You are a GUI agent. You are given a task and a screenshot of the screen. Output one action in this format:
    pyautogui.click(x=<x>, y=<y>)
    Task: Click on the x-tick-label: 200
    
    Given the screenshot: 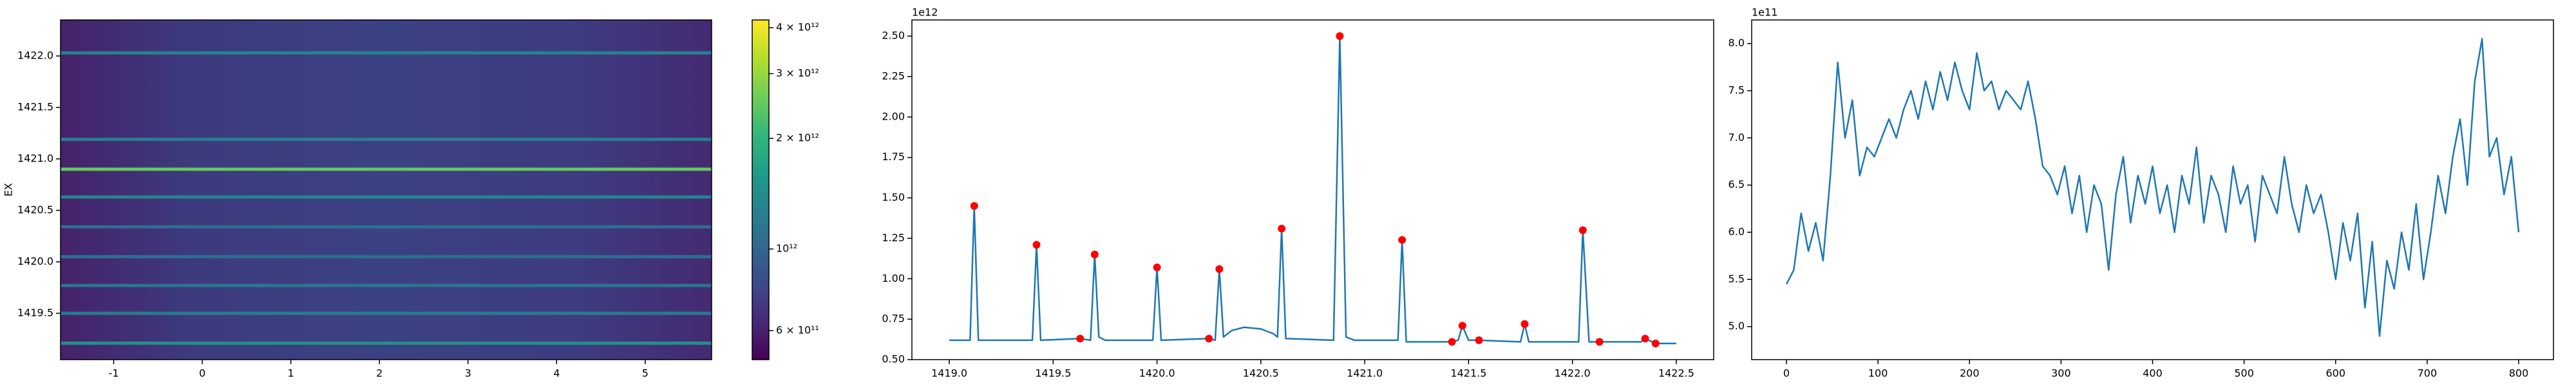 What is the action you would take?
    pyautogui.click(x=1970, y=373)
    